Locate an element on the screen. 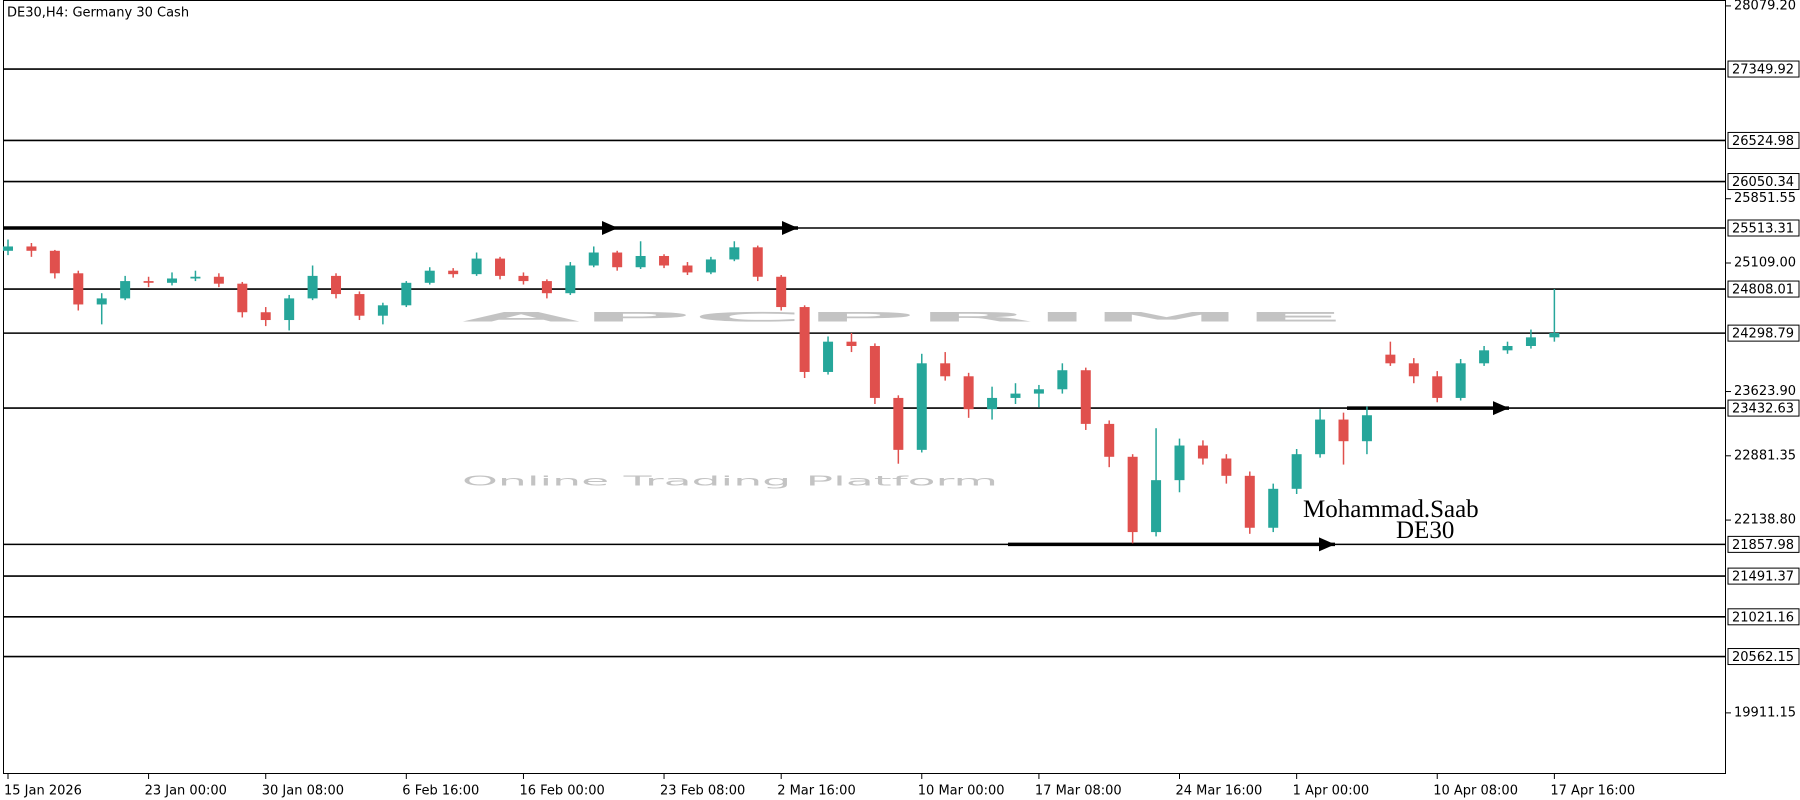  y-tick-label: 25851.55 is located at coordinates (1765, 198).